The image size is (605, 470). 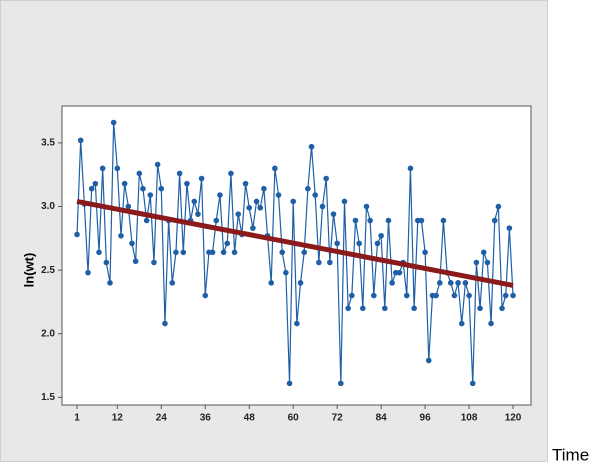 I want to click on x-axis-label: Time, so click(x=570, y=454).